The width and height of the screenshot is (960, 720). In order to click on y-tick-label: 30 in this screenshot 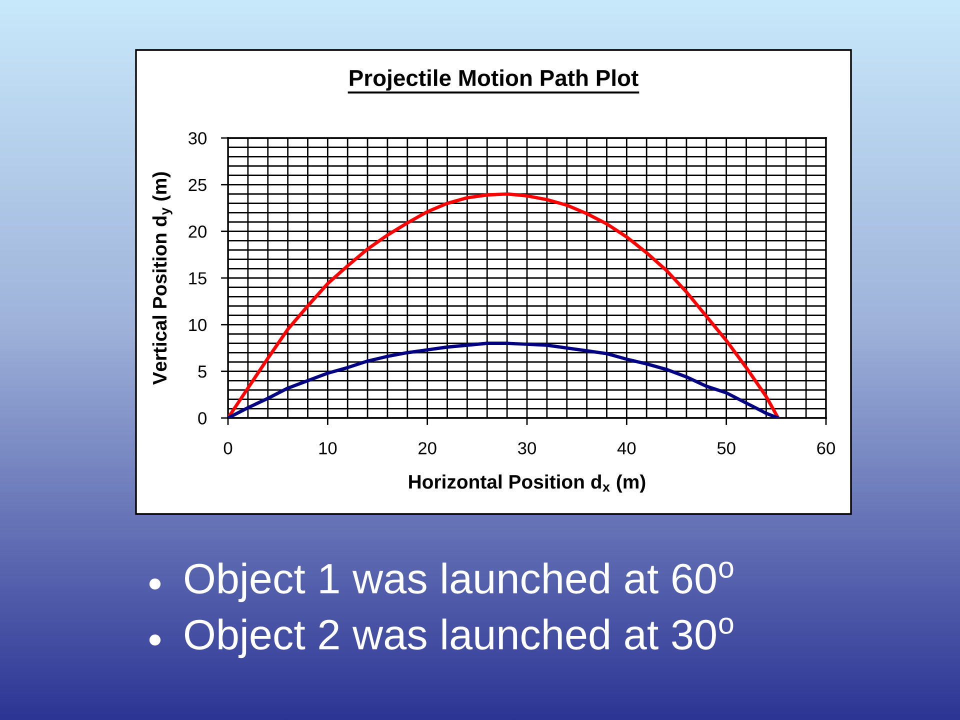, I will do `click(197, 138)`.